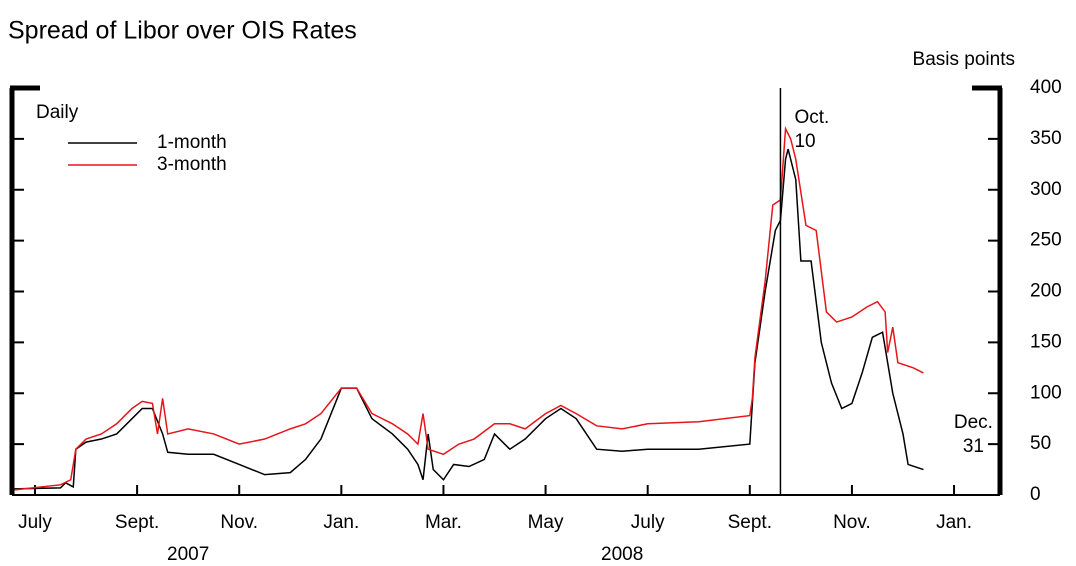  What do you see at coordinates (192, 164) in the screenshot?
I see `legend-label: 3-month` at bounding box center [192, 164].